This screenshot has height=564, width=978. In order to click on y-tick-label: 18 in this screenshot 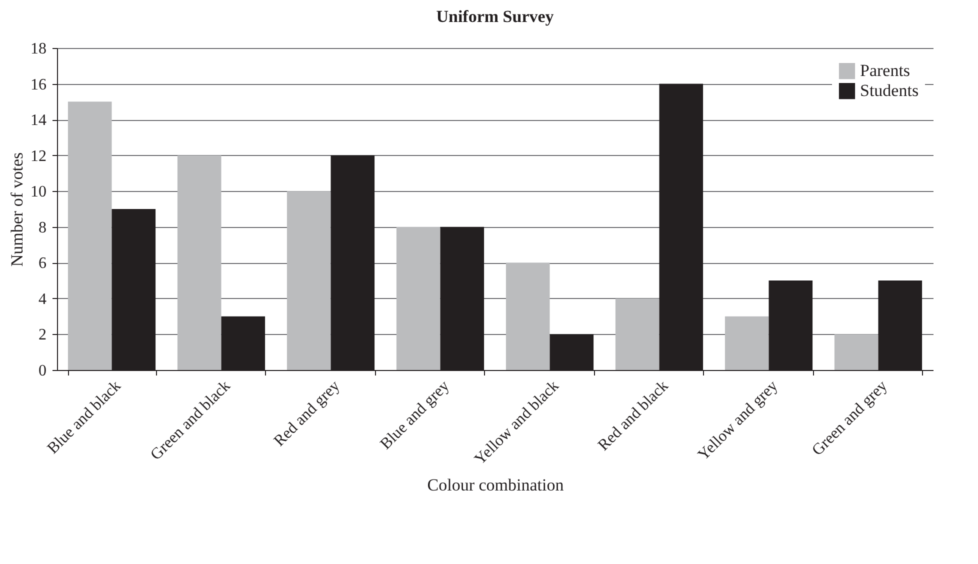, I will do `click(38, 49)`.